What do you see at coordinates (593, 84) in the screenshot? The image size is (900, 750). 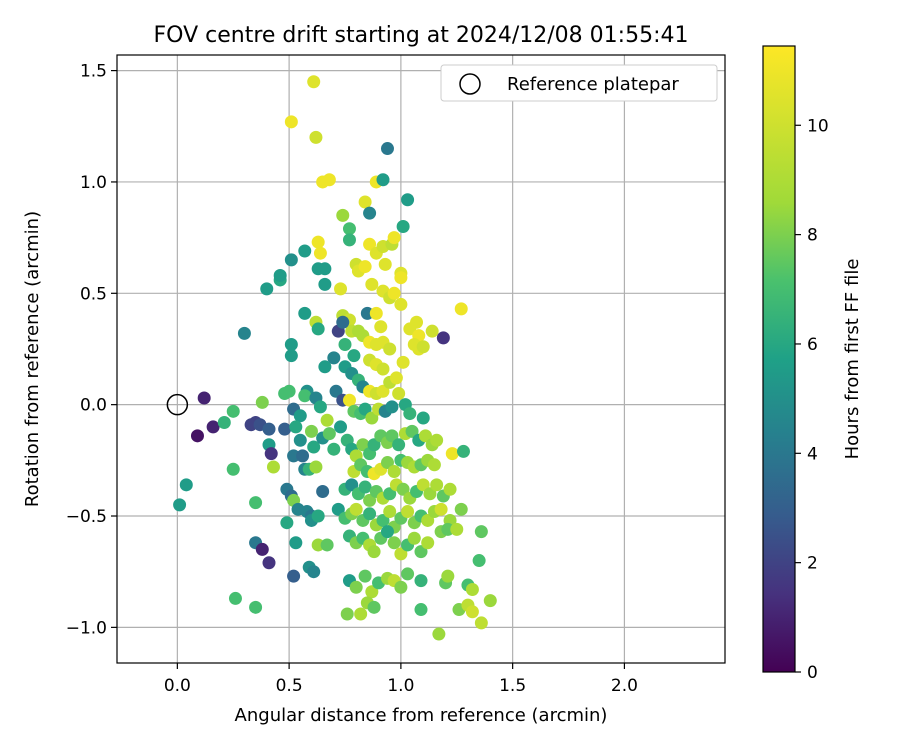 I see `legend-label: Reference platepar` at bounding box center [593, 84].